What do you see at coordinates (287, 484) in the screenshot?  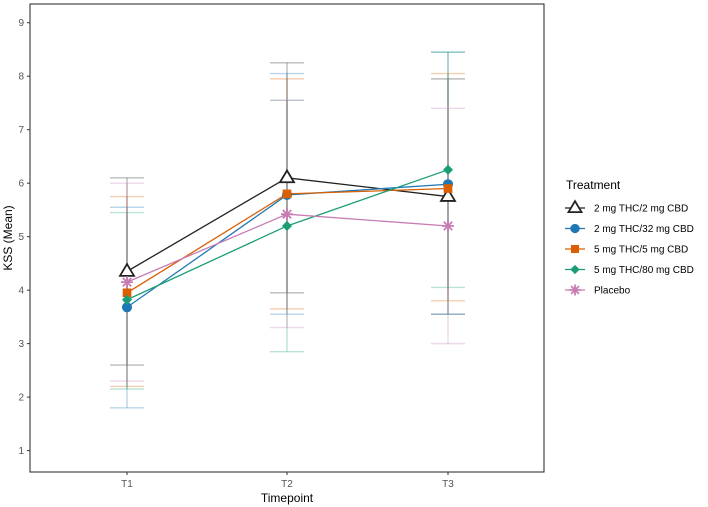 I see `x-tick-label-t2: T2` at bounding box center [287, 484].